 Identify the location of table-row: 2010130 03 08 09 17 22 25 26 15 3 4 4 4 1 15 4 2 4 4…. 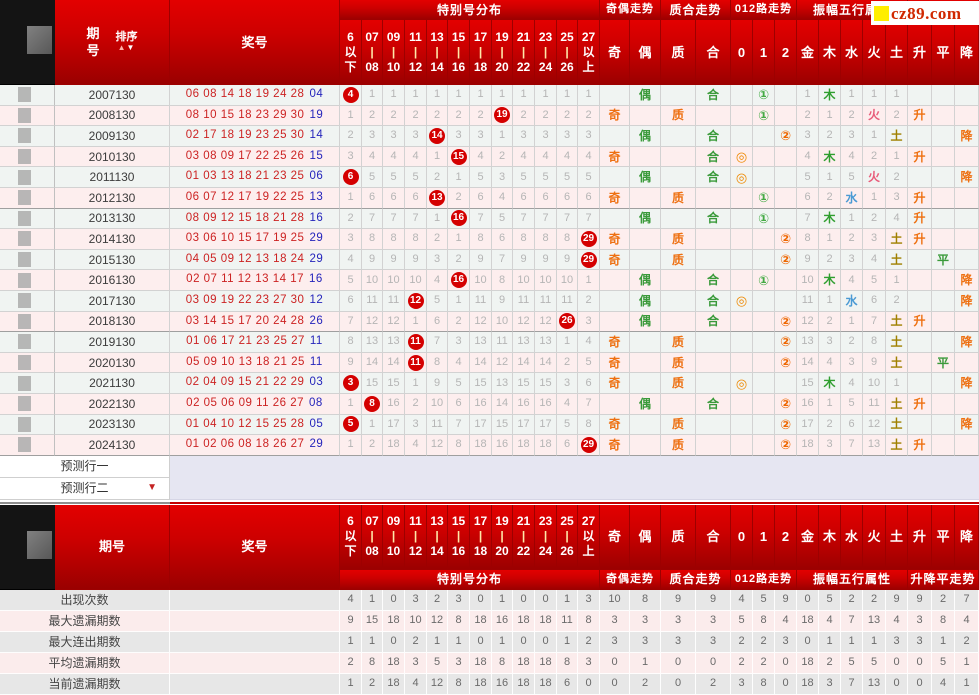
(489, 157).